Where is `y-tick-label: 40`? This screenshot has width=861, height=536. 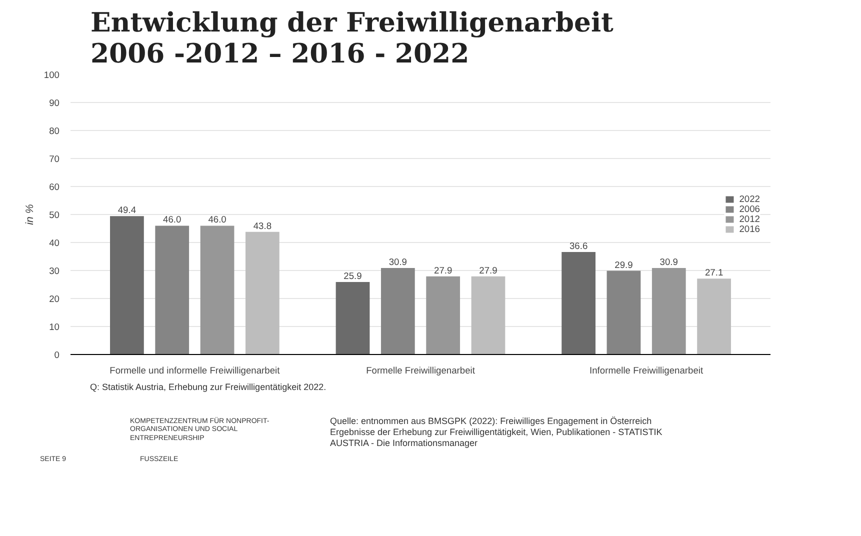 y-tick-label: 40 is located at coordinates (54, 243).